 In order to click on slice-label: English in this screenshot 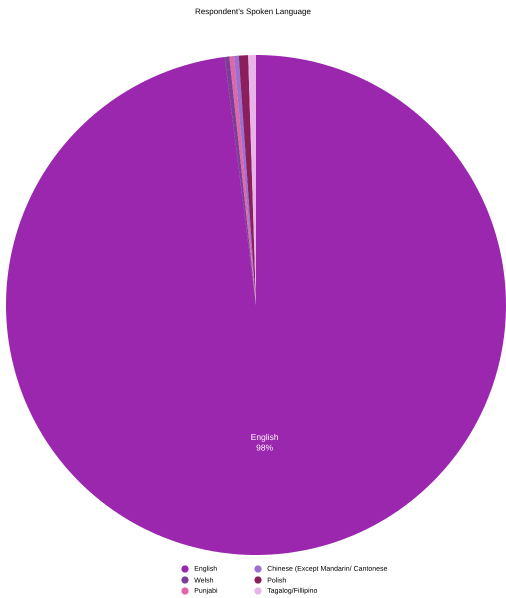, I will do `click(264, 438)`.